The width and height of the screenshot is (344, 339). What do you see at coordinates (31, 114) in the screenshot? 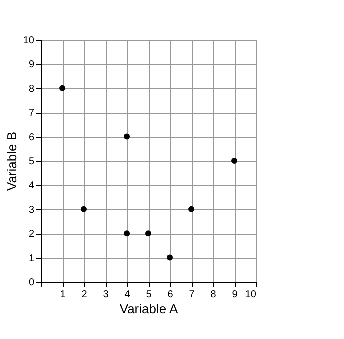
I see `y-tick-label: 7` at bounding box center [31, 114].